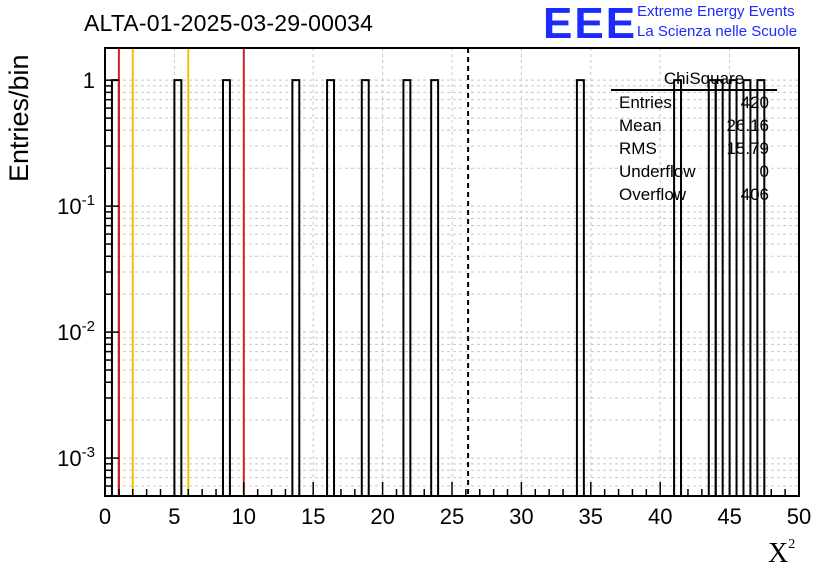 The image size is (836, 572). What do you see at coordinates (229, 23) in the screenshot?
I see `chart-title: ALTA-01-2025-03-29-00034` at bounding box center [229, 23].